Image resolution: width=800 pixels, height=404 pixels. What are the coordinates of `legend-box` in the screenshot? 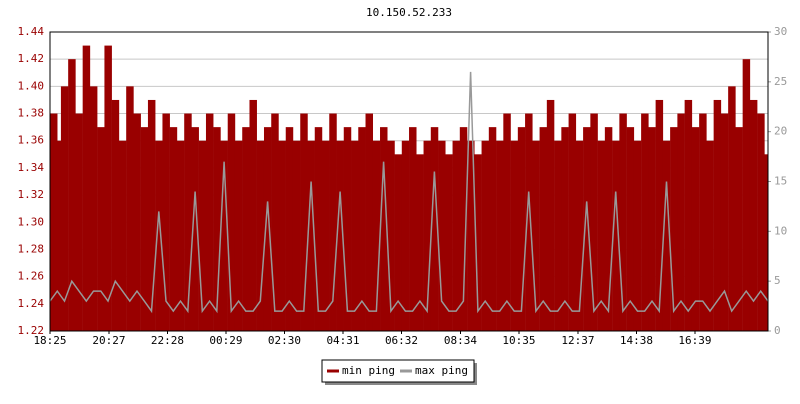 It's located at (398, 371).